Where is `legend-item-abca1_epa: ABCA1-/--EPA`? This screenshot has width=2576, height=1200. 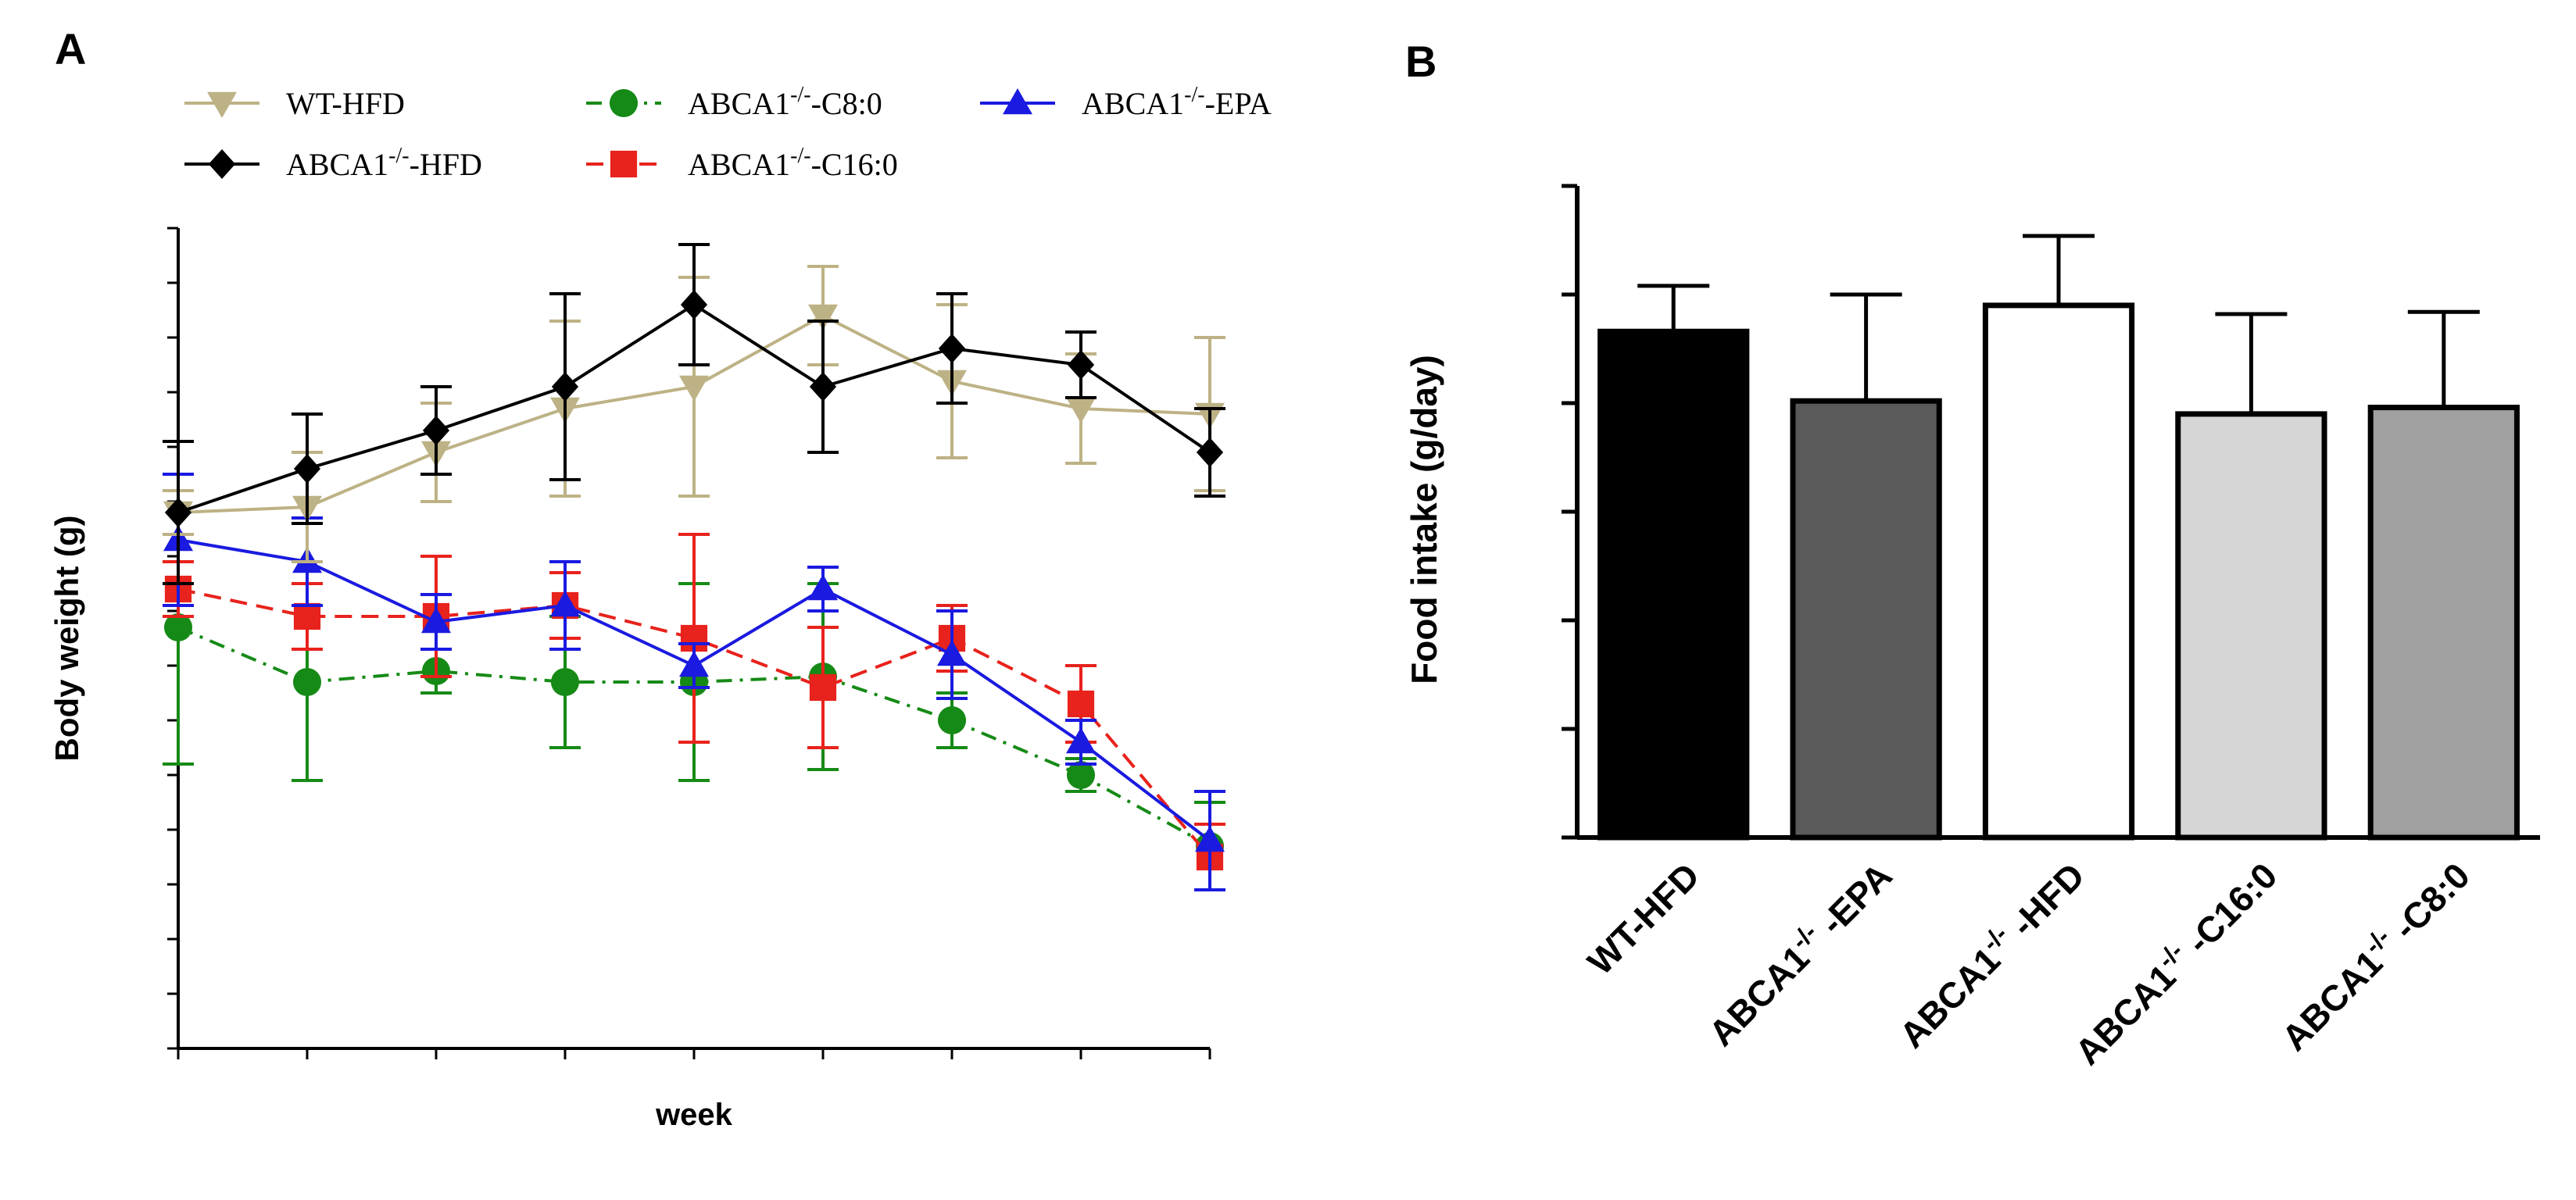 legend-item-abca1_epa: ABCA1-/--EPA is located at coordinates (1126, 102).